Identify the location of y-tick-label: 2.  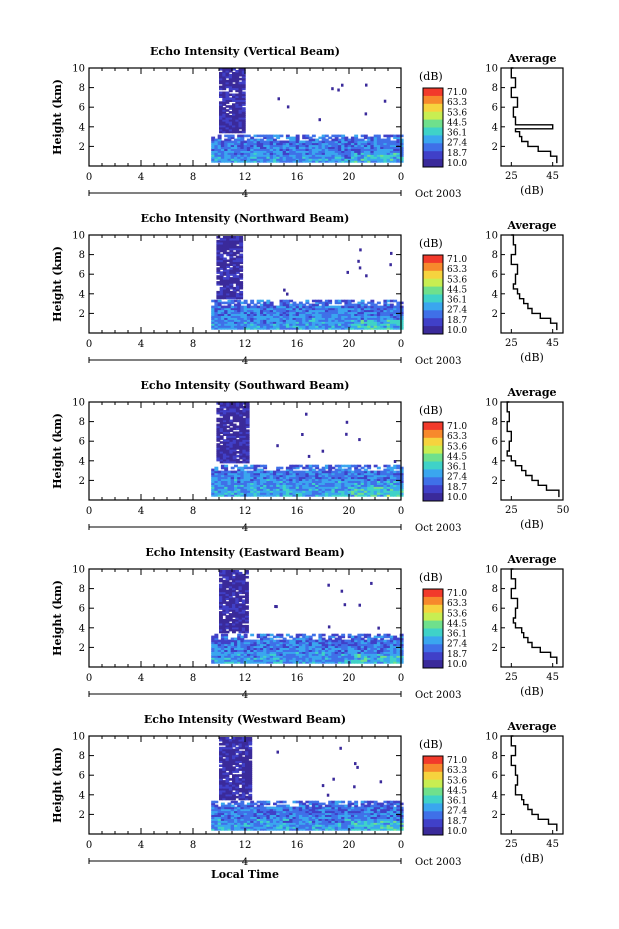
(82, 648).